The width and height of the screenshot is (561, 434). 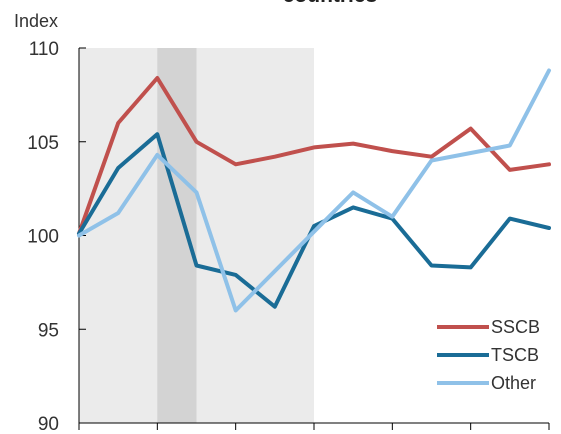 I want to click on tick-labels: 90 95 100 105 110, so click(x=43, y=236).